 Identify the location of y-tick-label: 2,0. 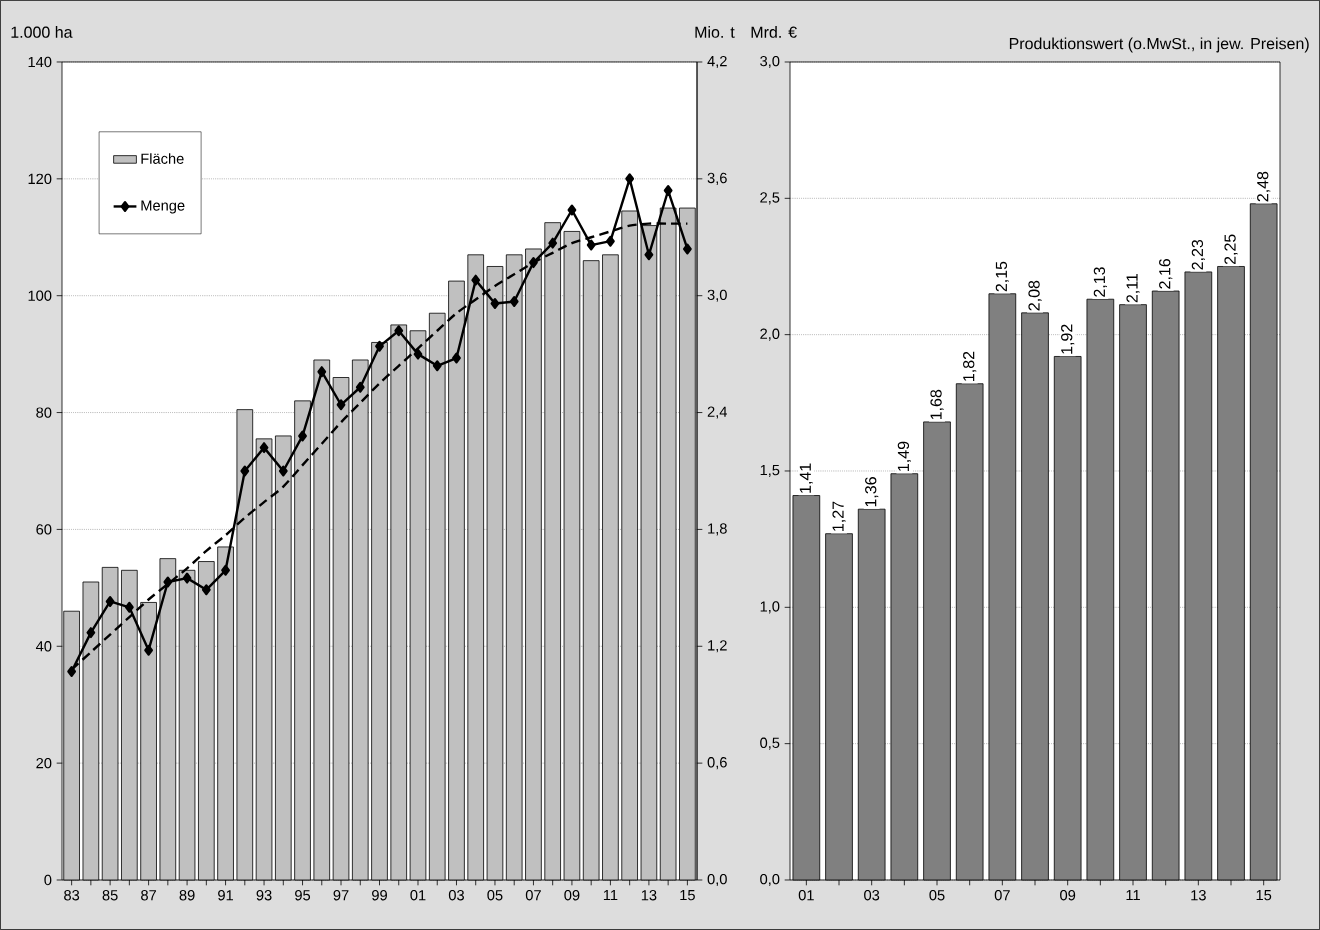
(770, 334).